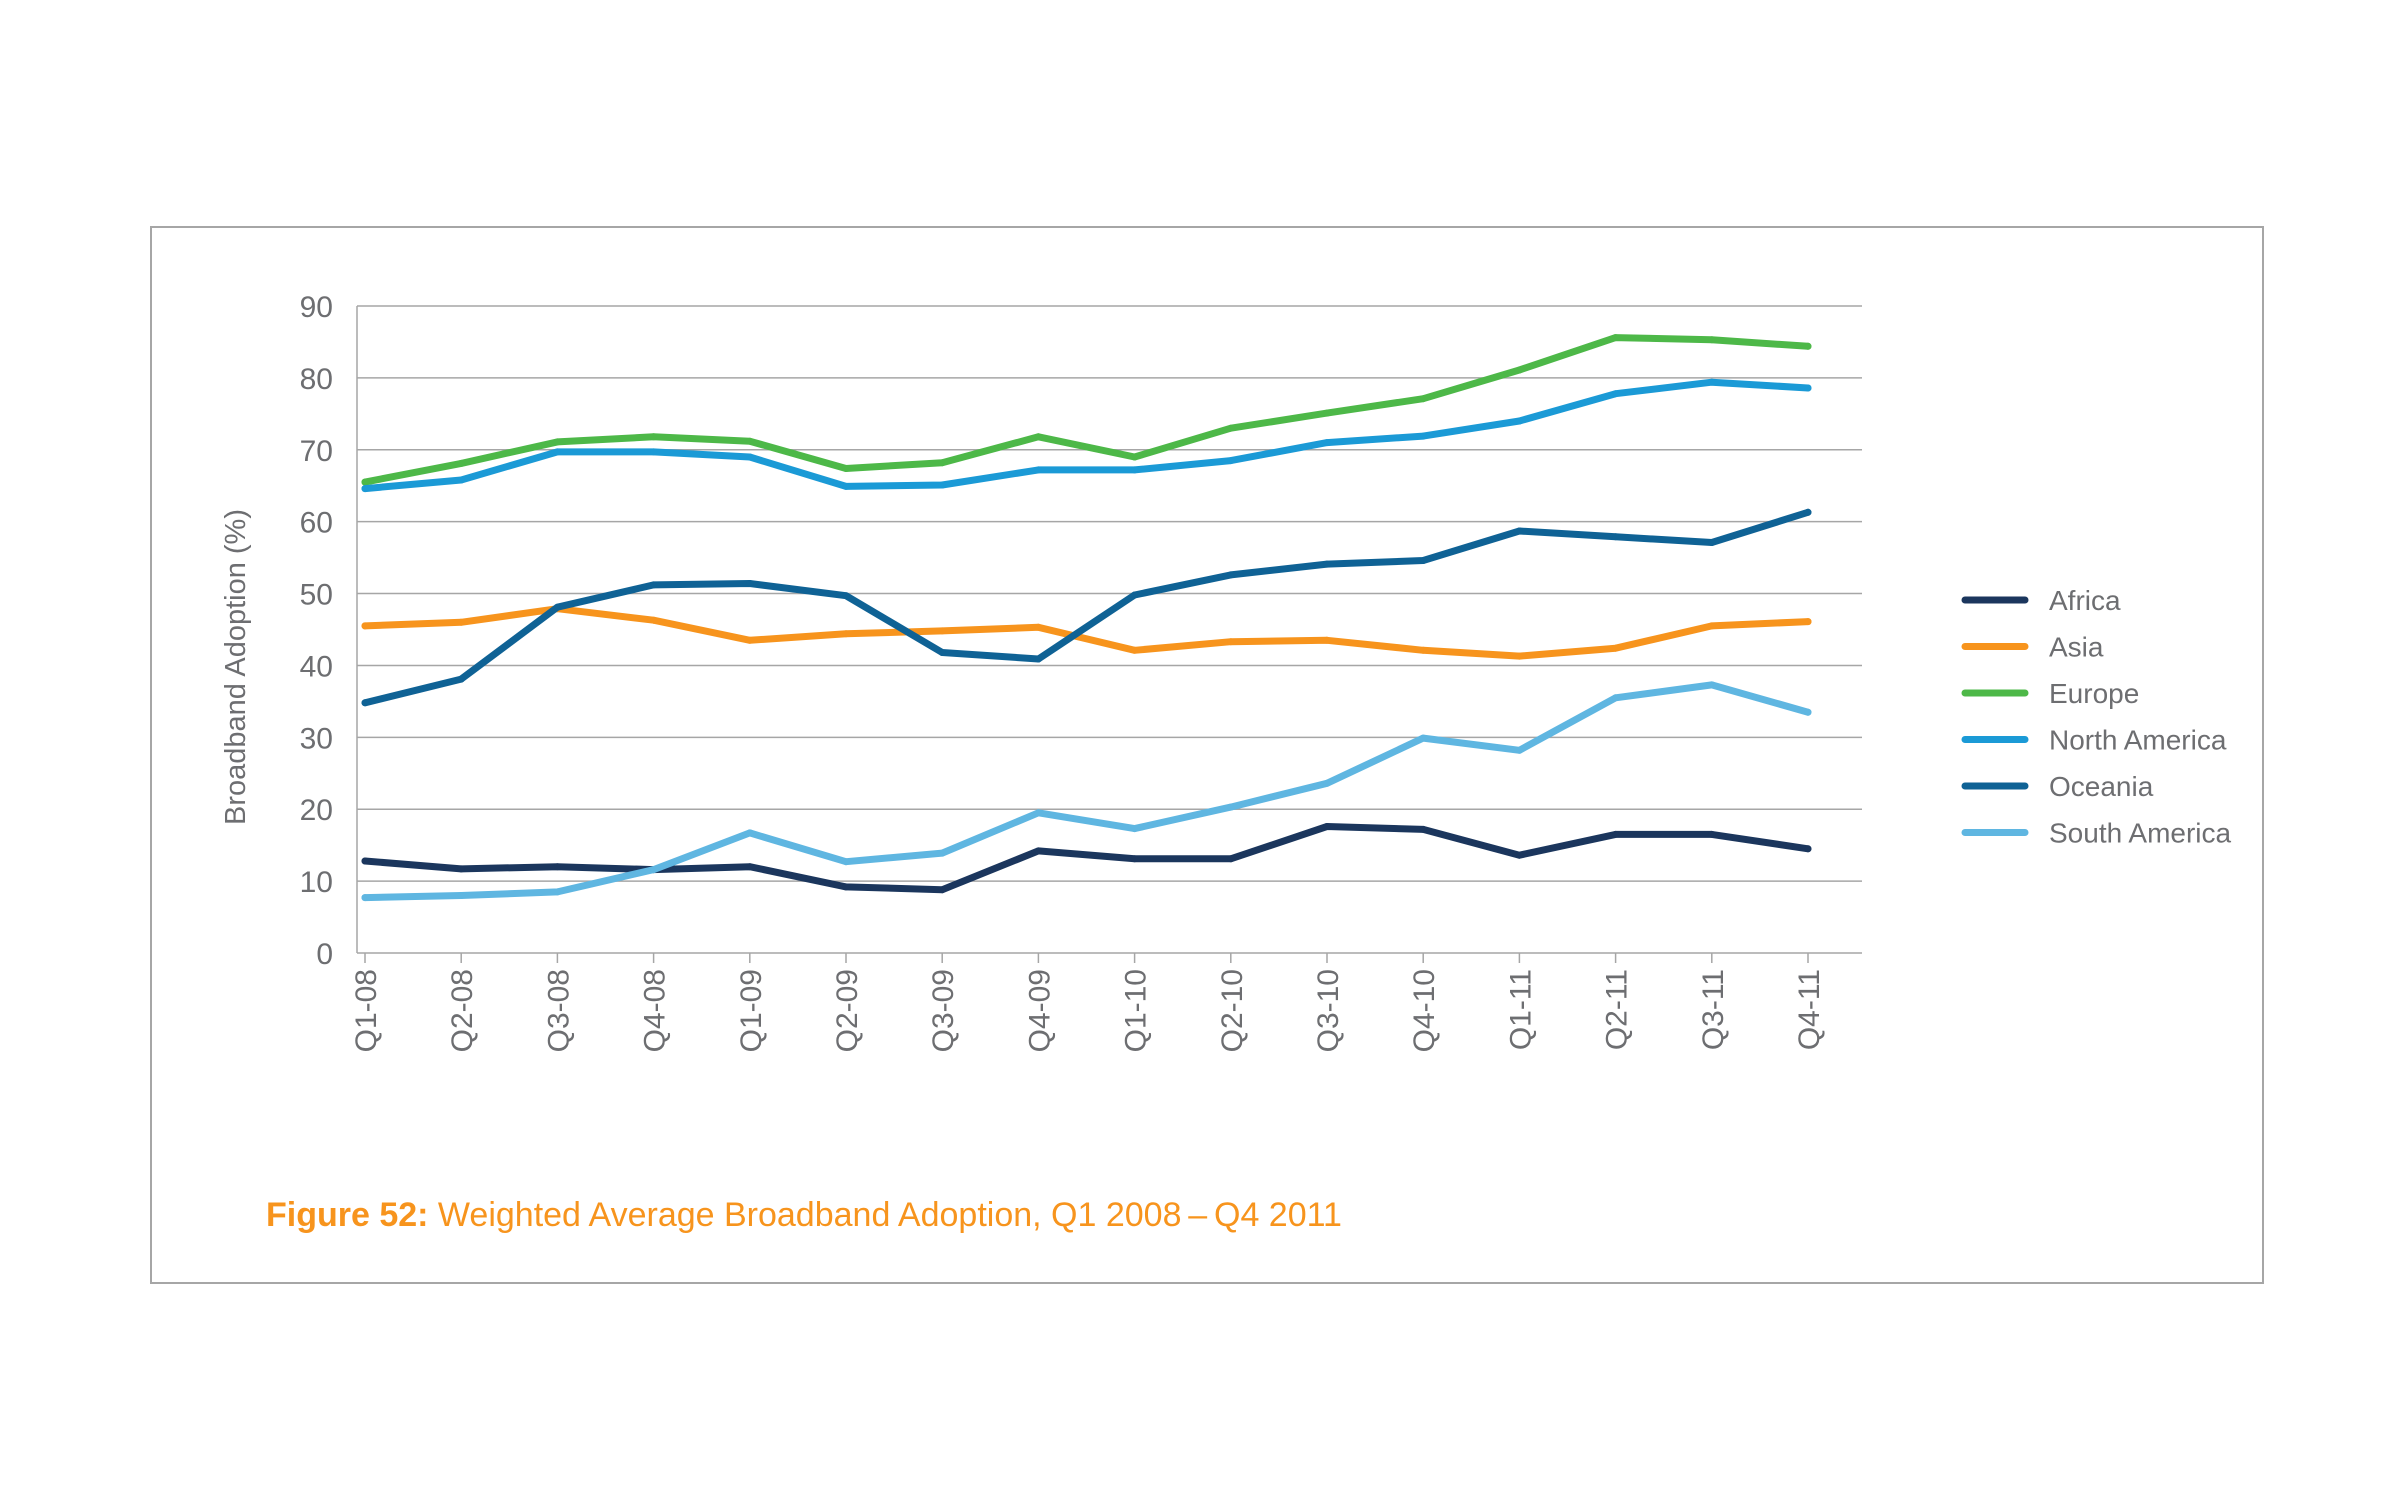 Image resolution: width=2400 pixels, height=1500 pixels. I want to click on y-tick-label: 30, so click(316, 738).